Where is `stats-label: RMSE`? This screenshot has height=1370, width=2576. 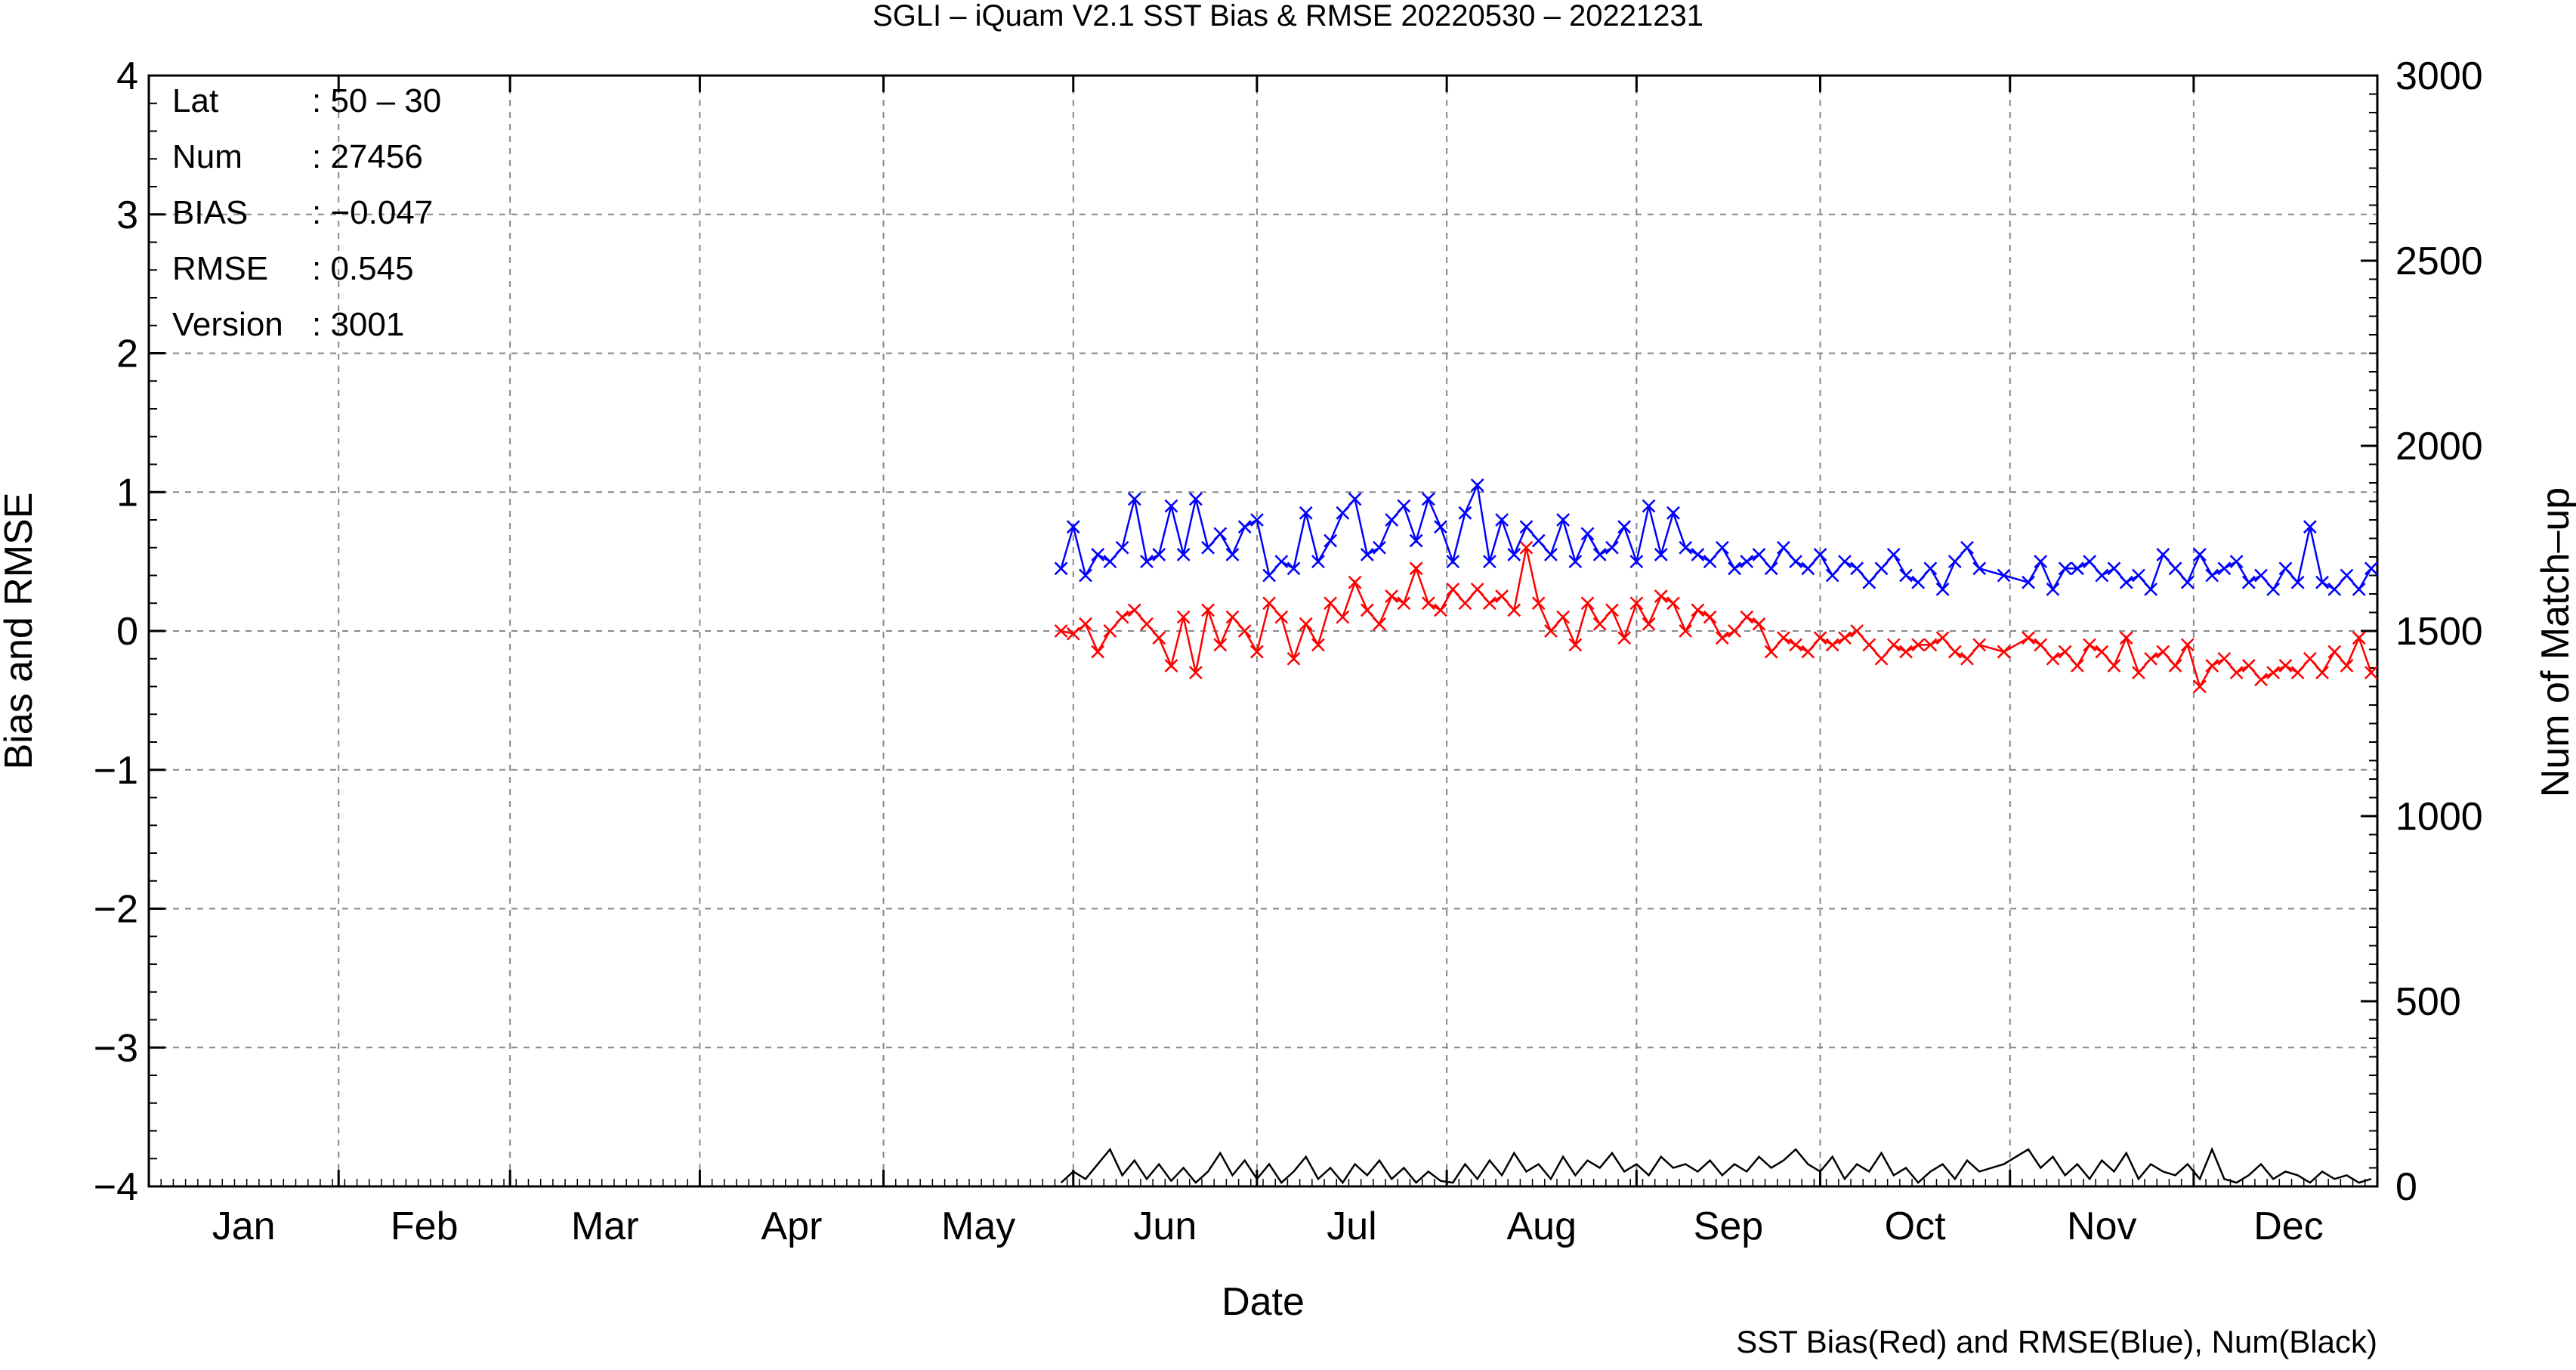 stats-label: RMSE is located at coordinates (220, 268).